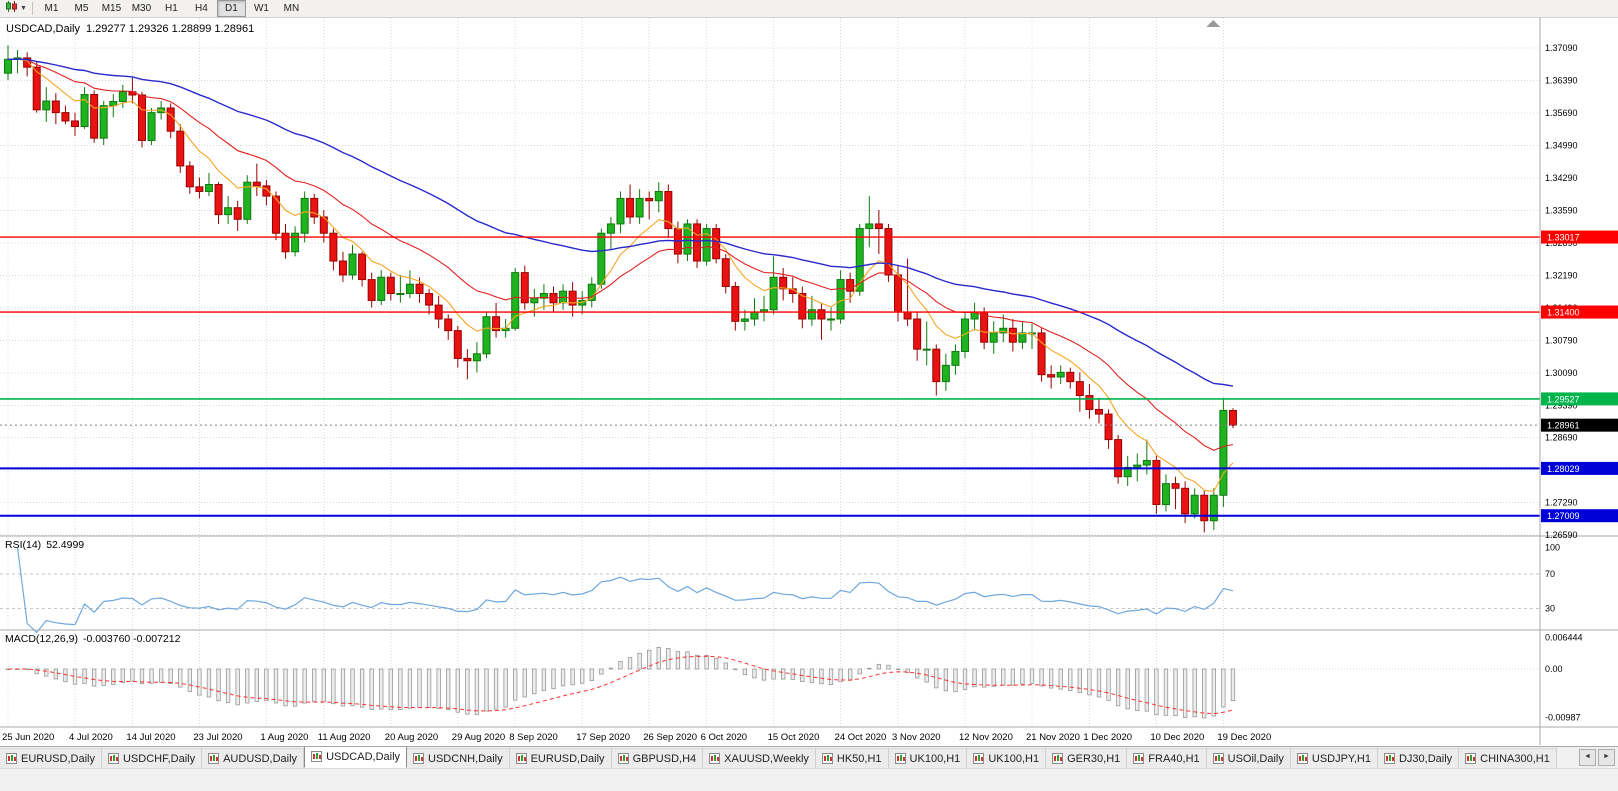 Image resolution: width=1618 pixels, height=791 pixels. I want to click on chart-tab-gbpusd-h4: GBPUSD,H4, so click(657, 758).